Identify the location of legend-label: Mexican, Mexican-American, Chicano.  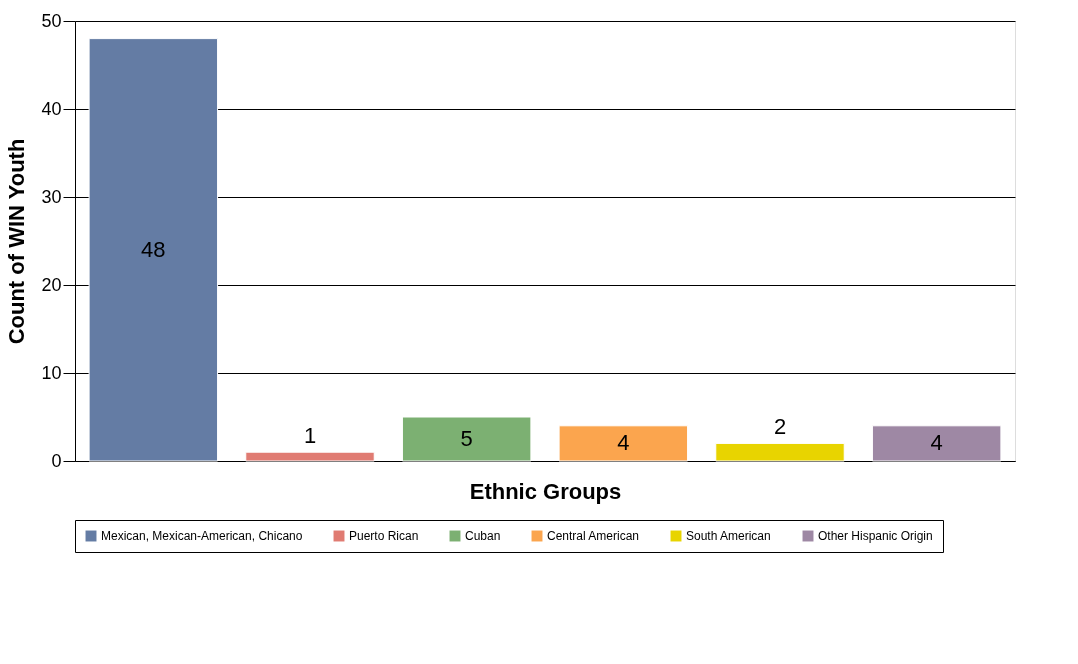
(202, 536).